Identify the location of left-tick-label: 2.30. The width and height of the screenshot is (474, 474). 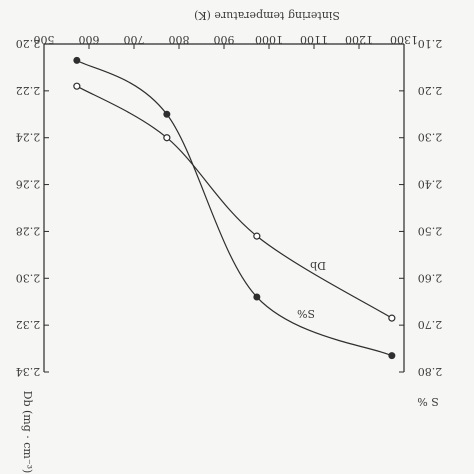
(28, 277).